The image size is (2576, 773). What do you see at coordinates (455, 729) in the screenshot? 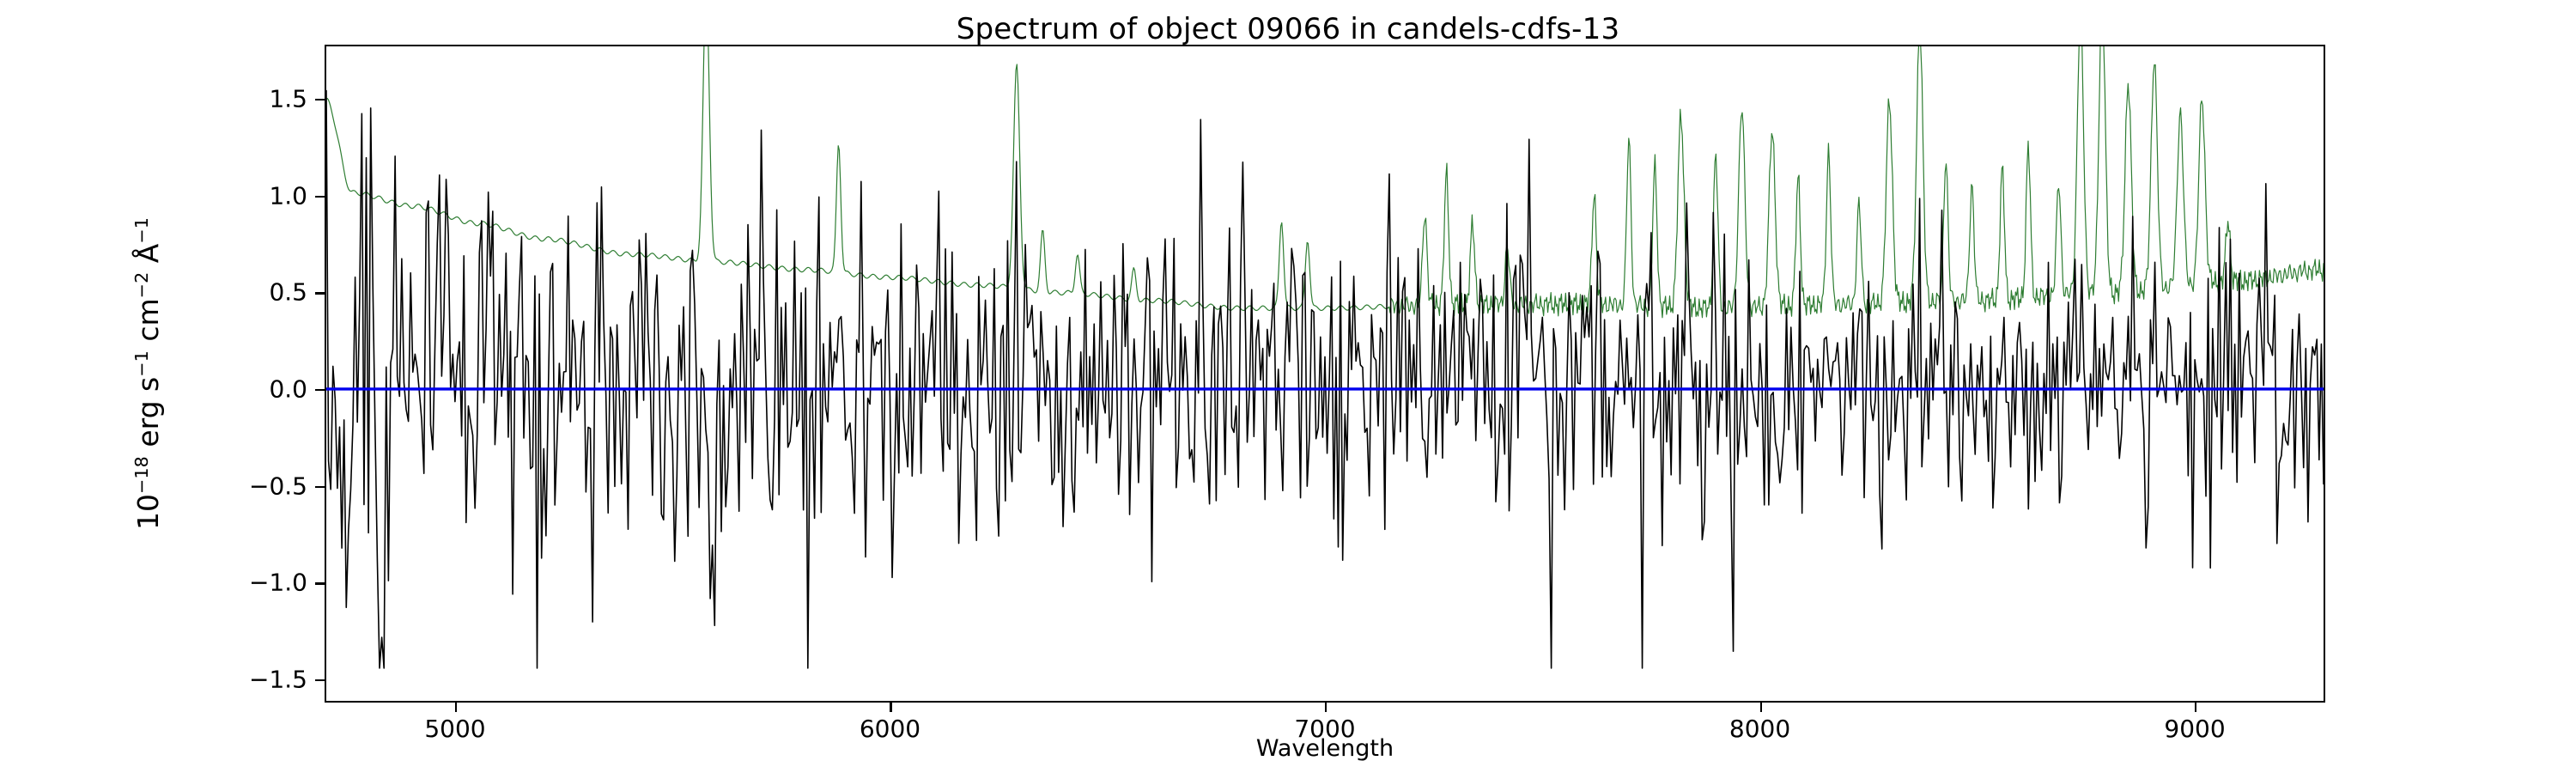
I see `x-tick-label: 5000` at bounding box center [455, 729].